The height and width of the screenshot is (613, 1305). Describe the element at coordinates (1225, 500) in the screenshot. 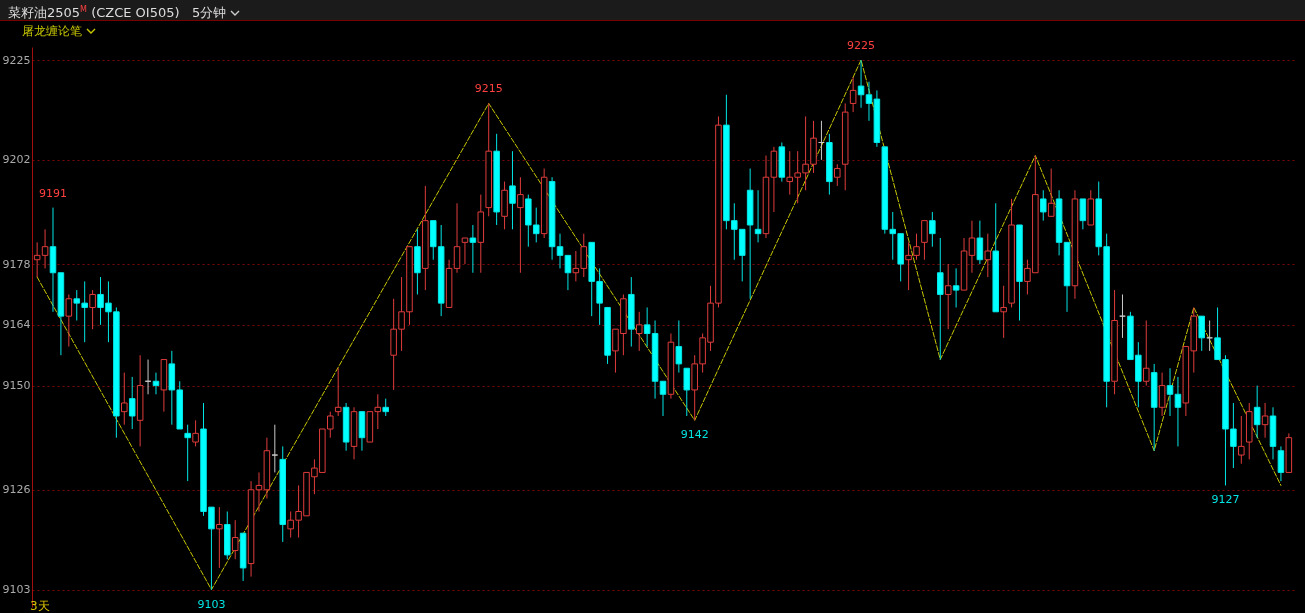

I see `annotation: 9127` at that location.